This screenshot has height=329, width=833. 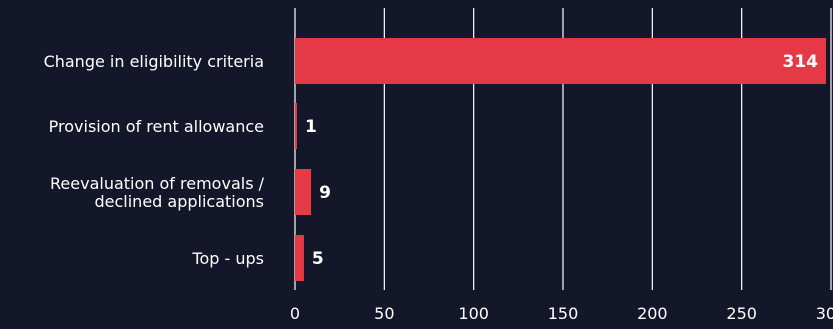 What do you see at coordinates (157, 183) in the screenshot?
I see `category-label: Reevaluation of removals /` at bounding box center [157, 183].